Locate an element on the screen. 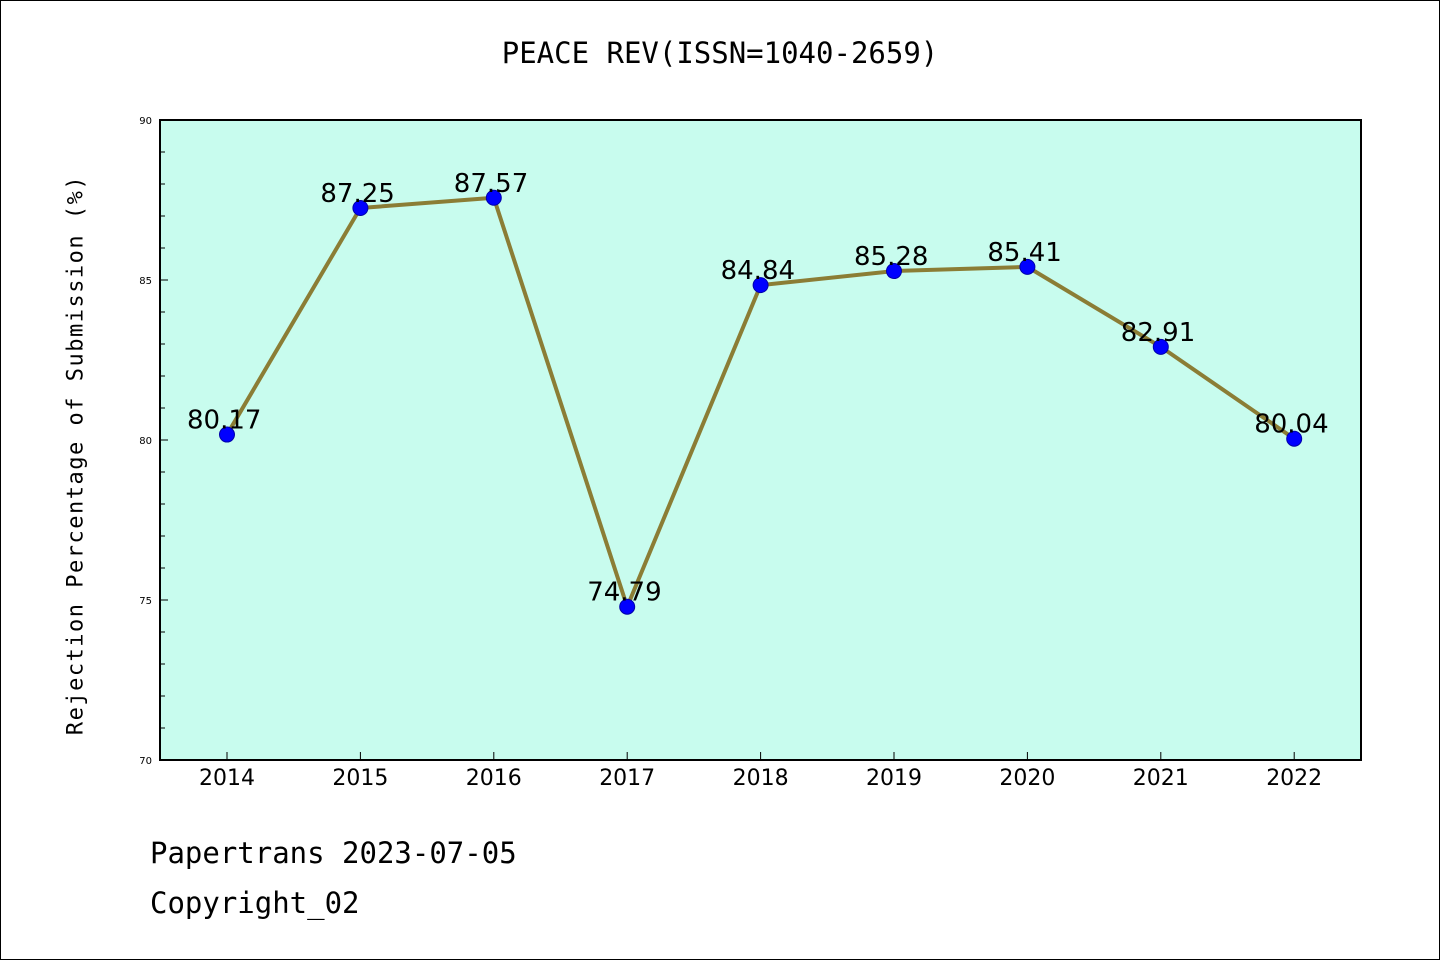 This screenshot has width=1440, height=960. x-tick-label: 2014 is located at coordinates (227, 778).